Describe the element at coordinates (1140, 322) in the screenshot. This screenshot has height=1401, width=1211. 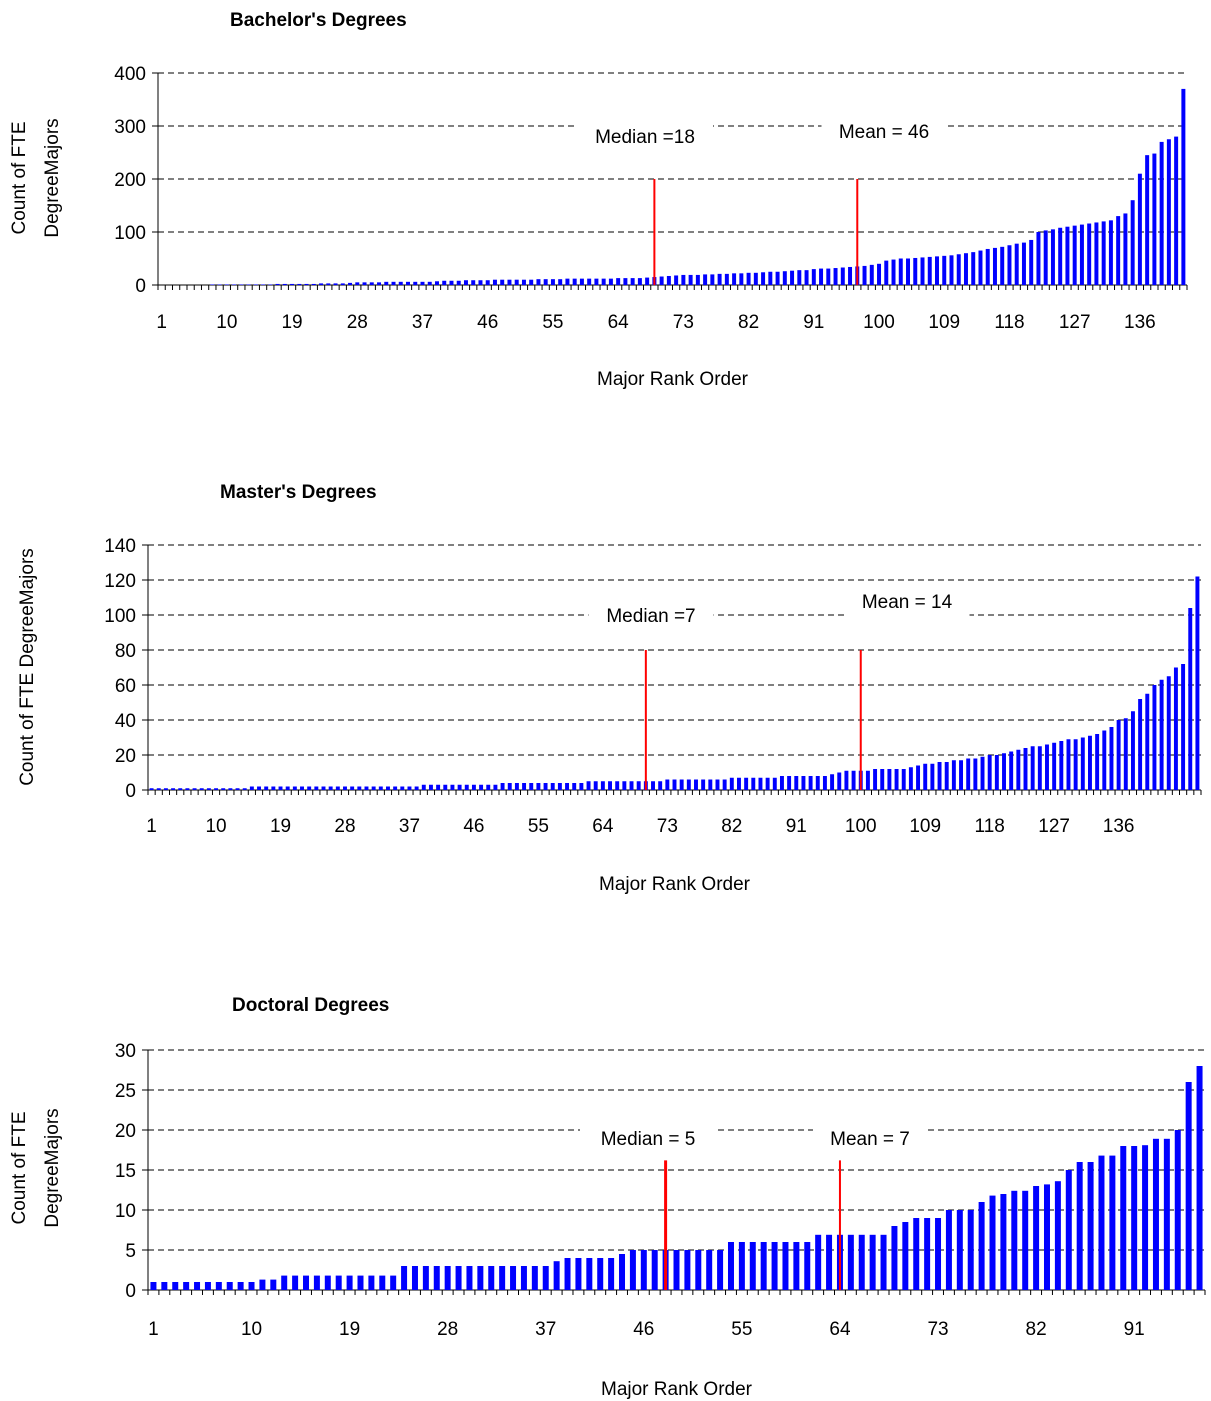
I see `x-tick-label: 136` at that location.